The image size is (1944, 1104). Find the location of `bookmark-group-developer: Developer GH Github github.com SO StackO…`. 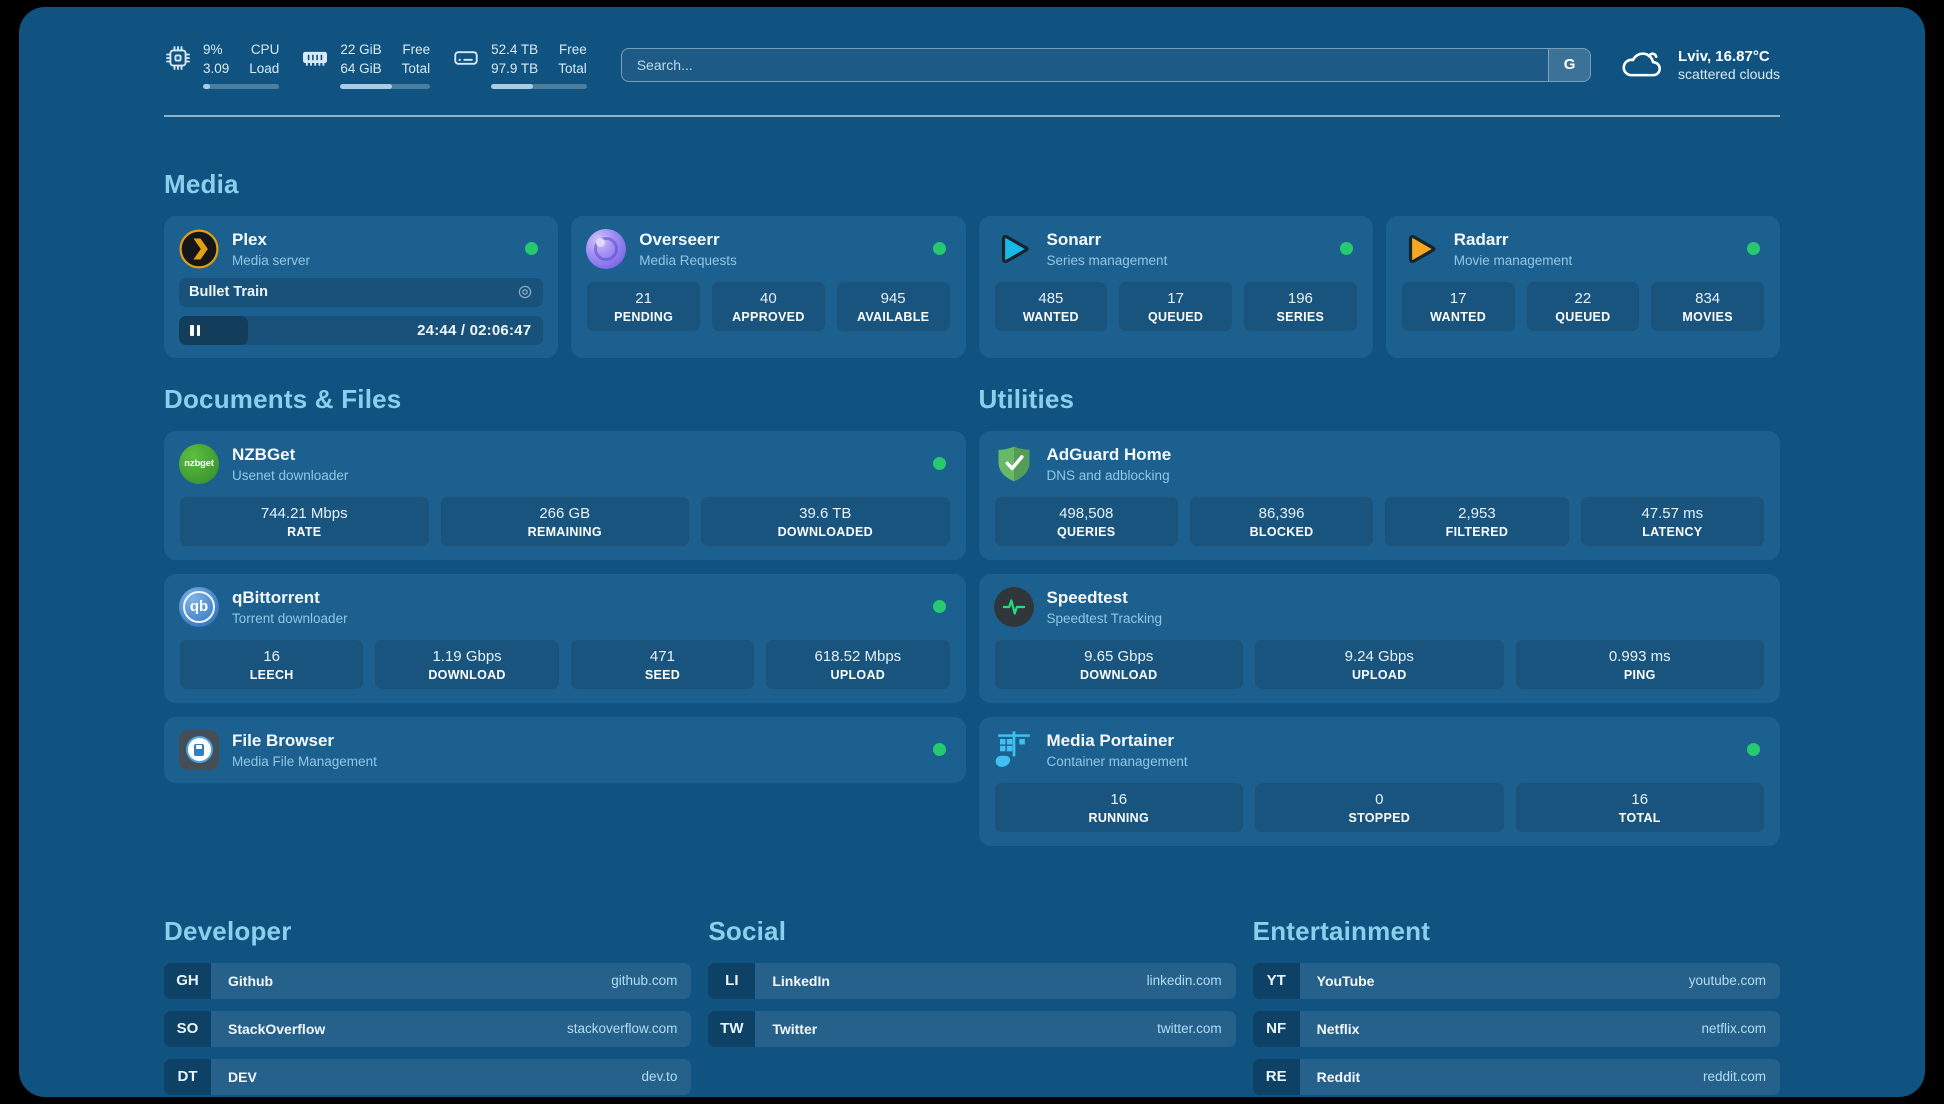

bookmark-group-developer: Developer GH Github github.com SO StackO… is located at coordinates (428, 1006).